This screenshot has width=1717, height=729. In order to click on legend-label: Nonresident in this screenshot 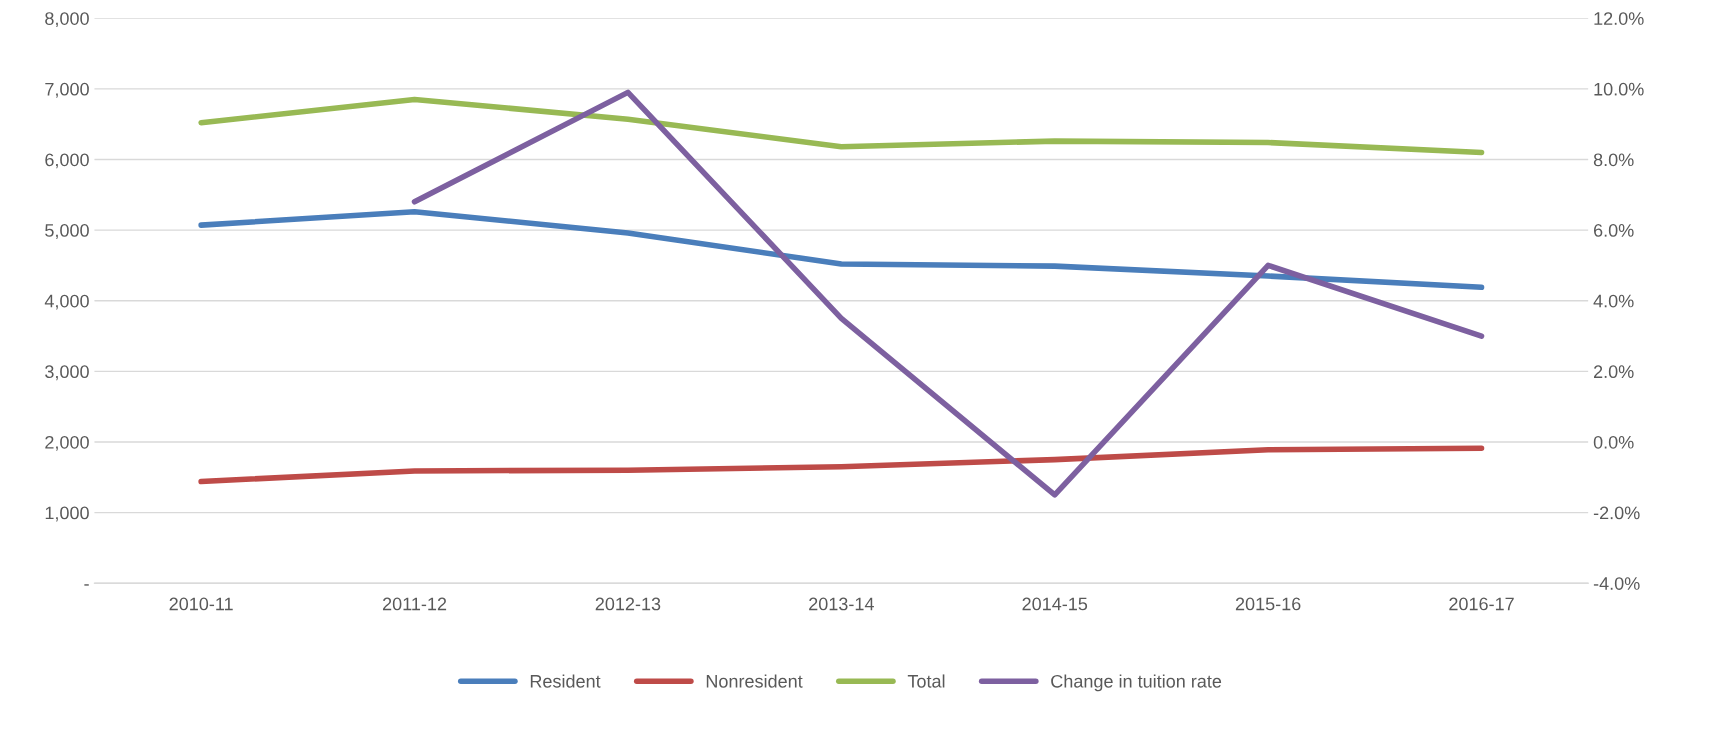, I will do `click(754, 681)`.